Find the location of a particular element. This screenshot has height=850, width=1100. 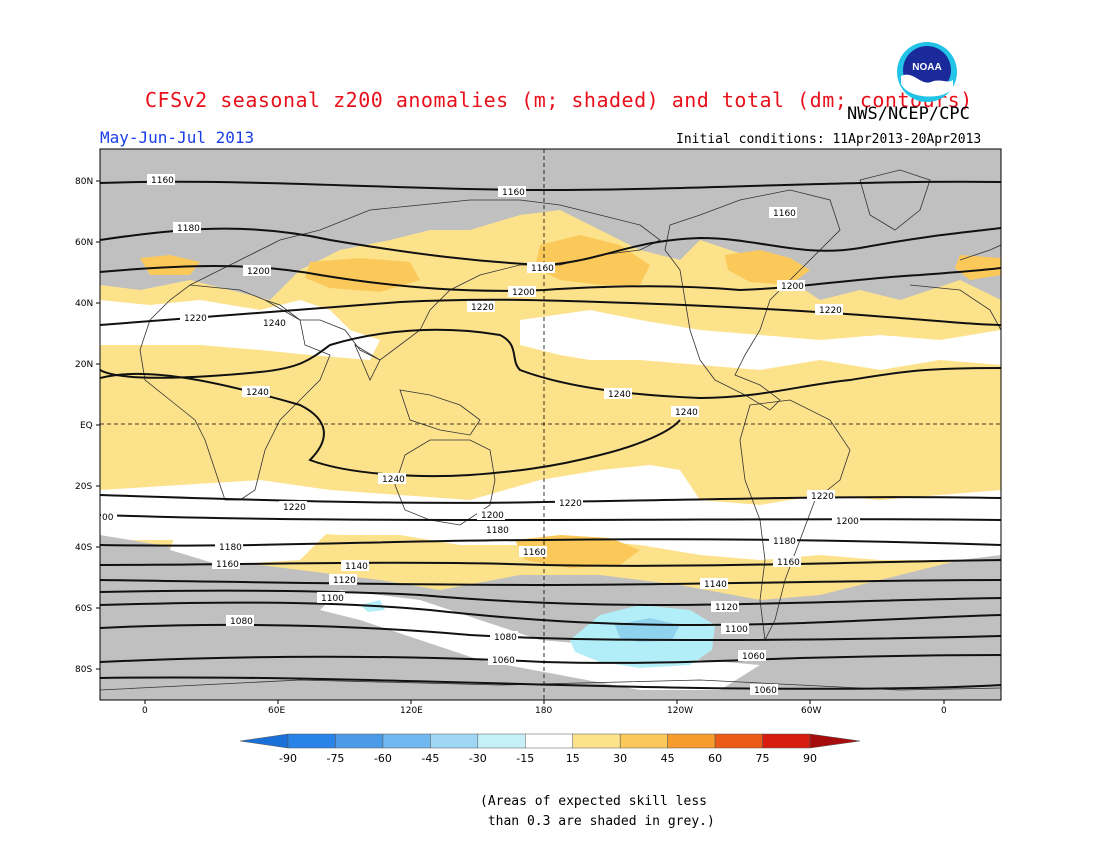

colorbar-label: -90 is located at coordinates (288, 758).